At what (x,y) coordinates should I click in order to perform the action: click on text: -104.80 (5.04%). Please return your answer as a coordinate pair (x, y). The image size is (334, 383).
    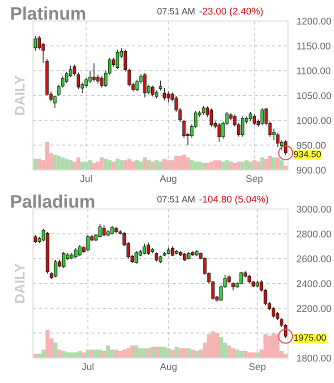
    Looking at the image, I should click on (233, 200).